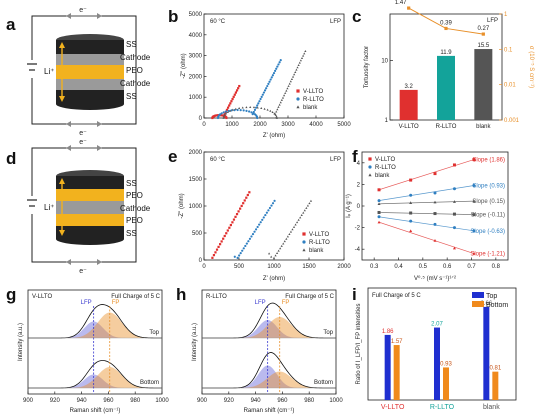 The height and width of the screenshot is (419, 538). Describe the element at coordinates (354, 294) in the screenshot. I see `panel-label-i: i` at that location.